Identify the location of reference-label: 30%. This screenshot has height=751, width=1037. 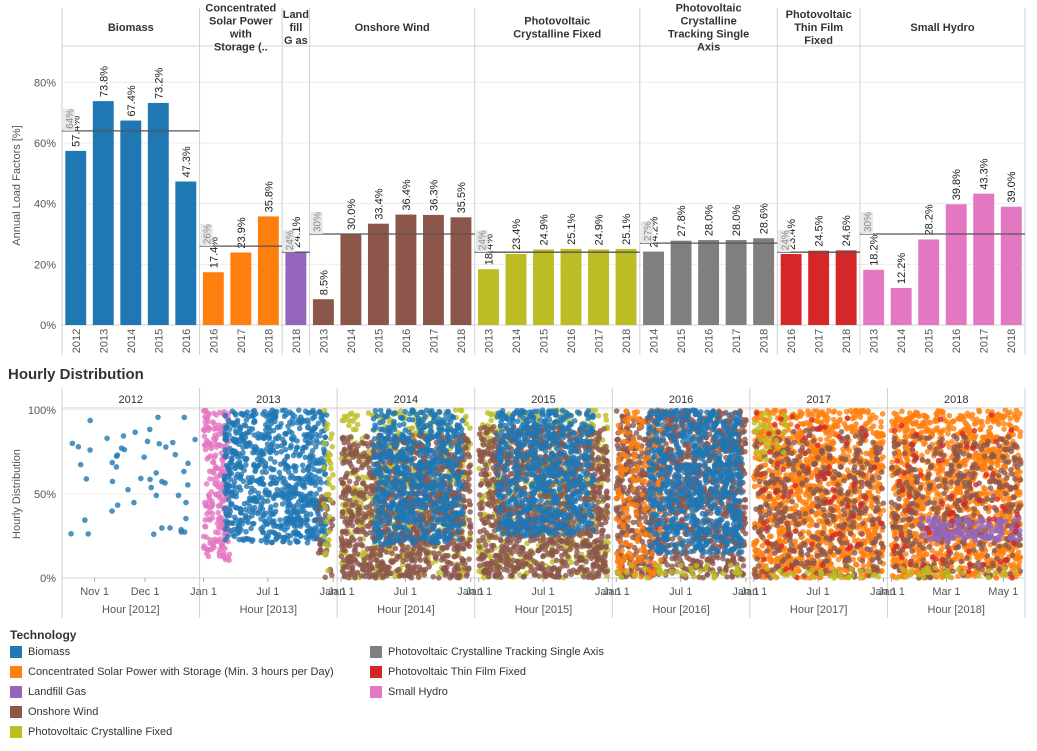
(868, 222).